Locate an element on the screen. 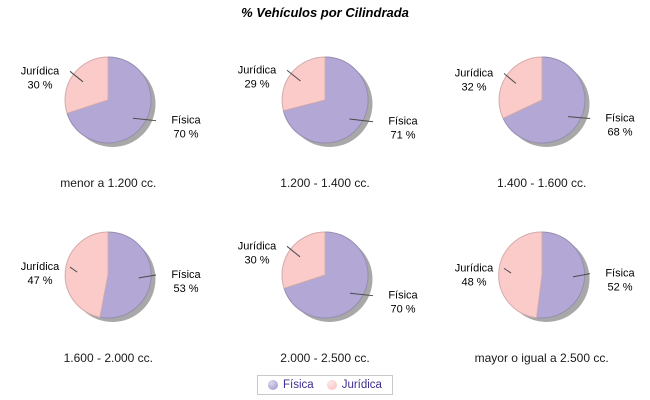 The height and width of the screenshot is (400, 650). category-label: 2.000 - 2.500 cc. is located at coordinates (325, 358).